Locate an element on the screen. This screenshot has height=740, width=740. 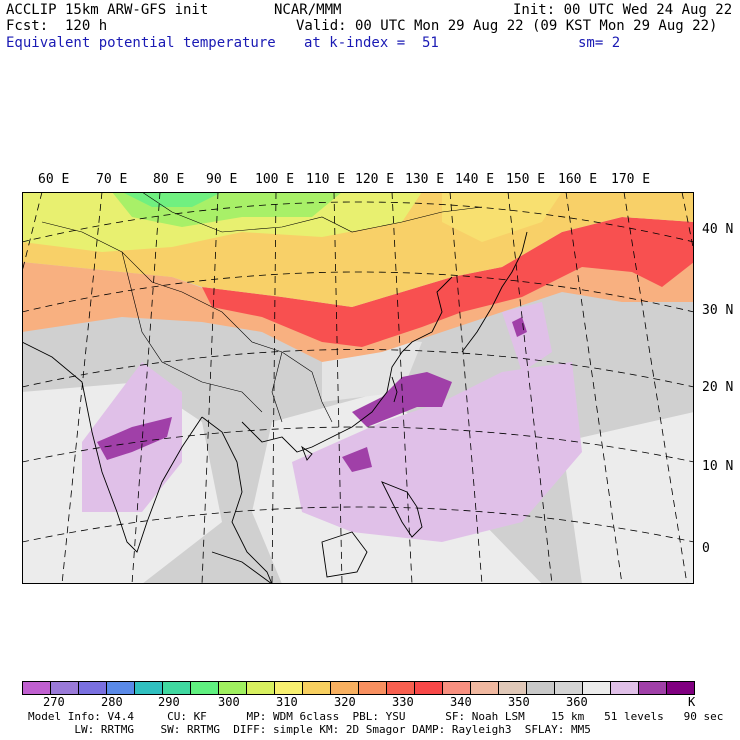
colorbar-label: 290 is located at coordinates (169, 702).